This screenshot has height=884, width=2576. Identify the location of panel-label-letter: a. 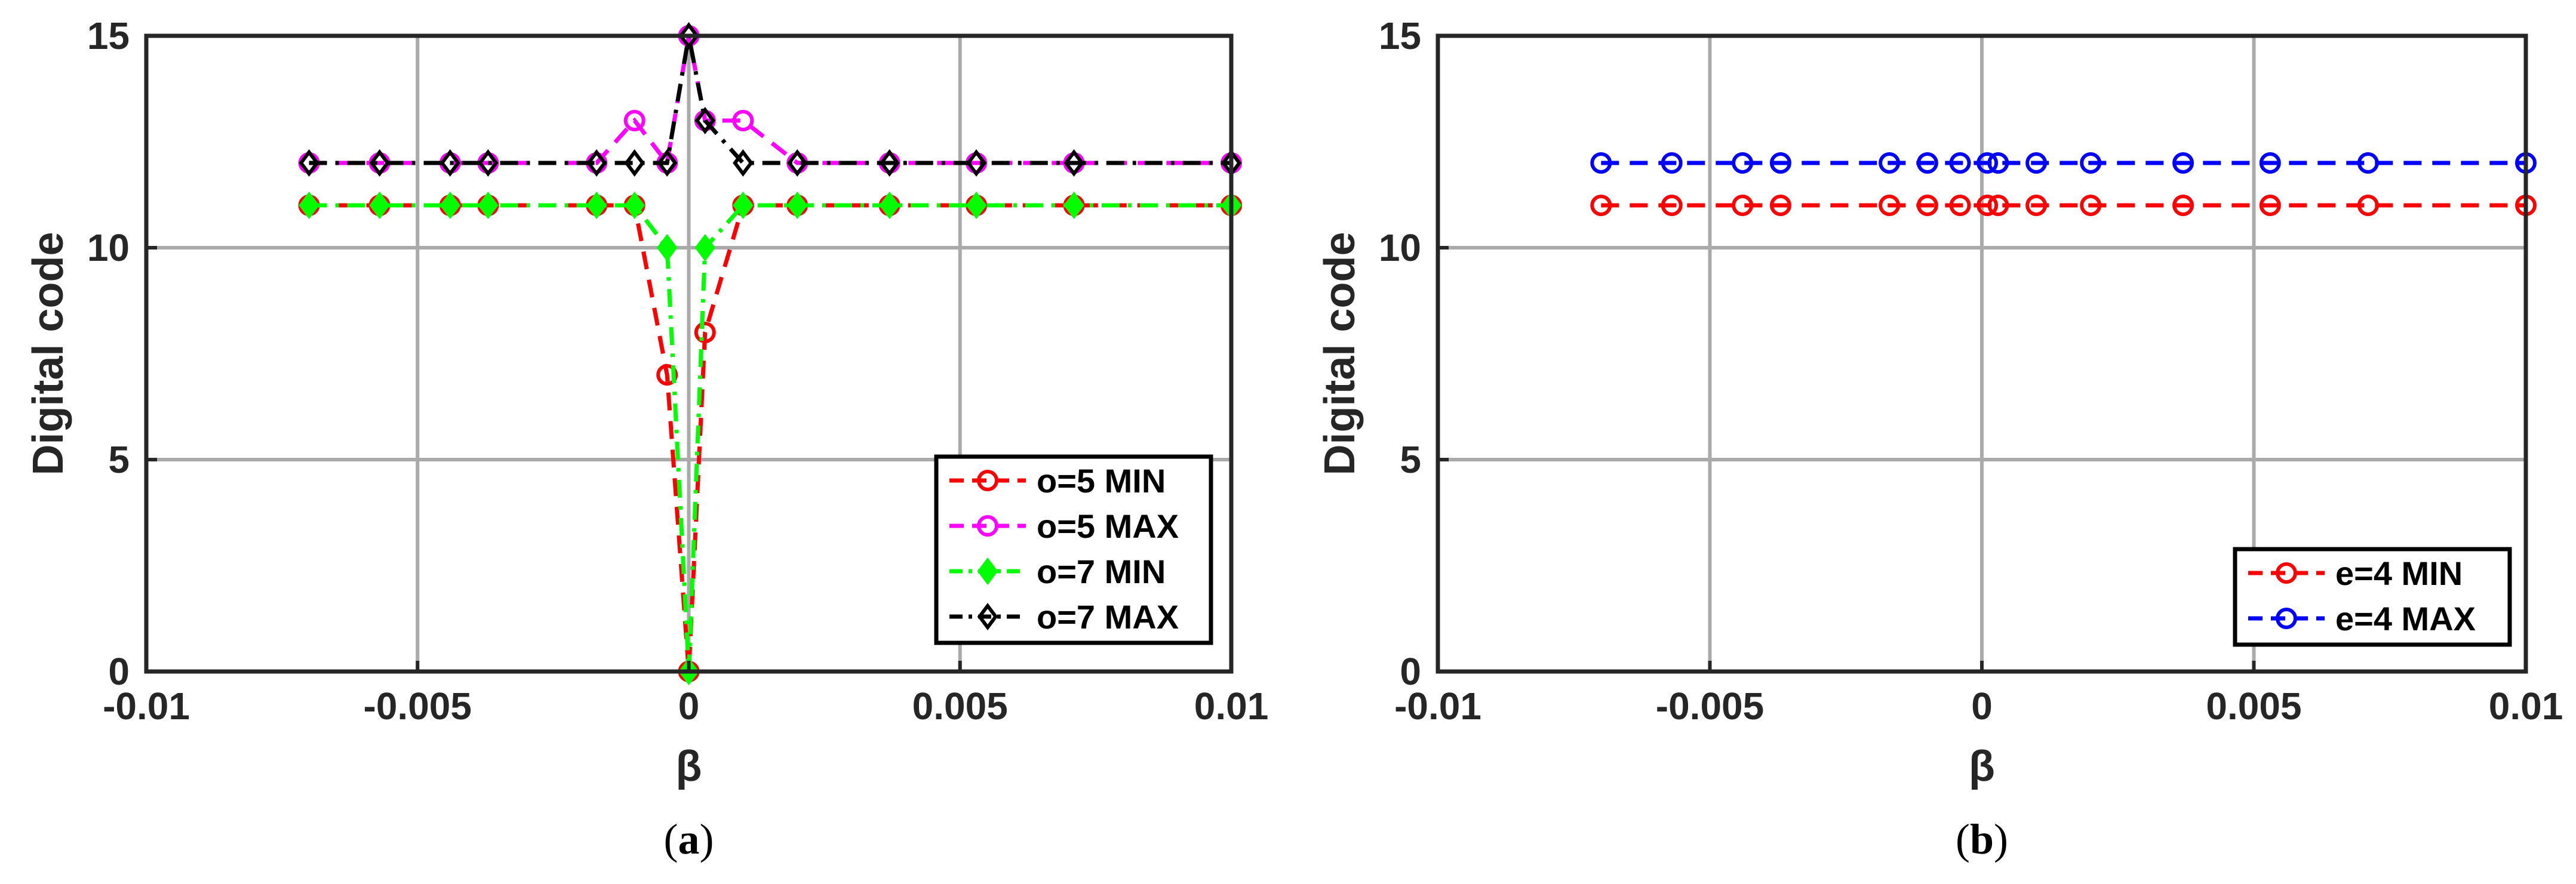
(689, 839).